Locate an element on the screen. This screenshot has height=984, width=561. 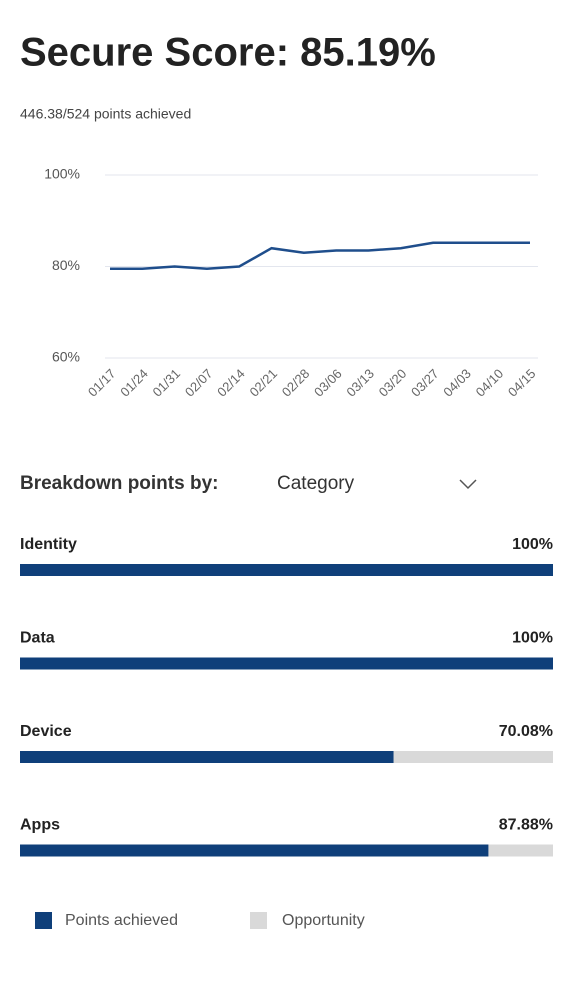
x-tick-label: 02/28 is located at coordinates (296, 383).